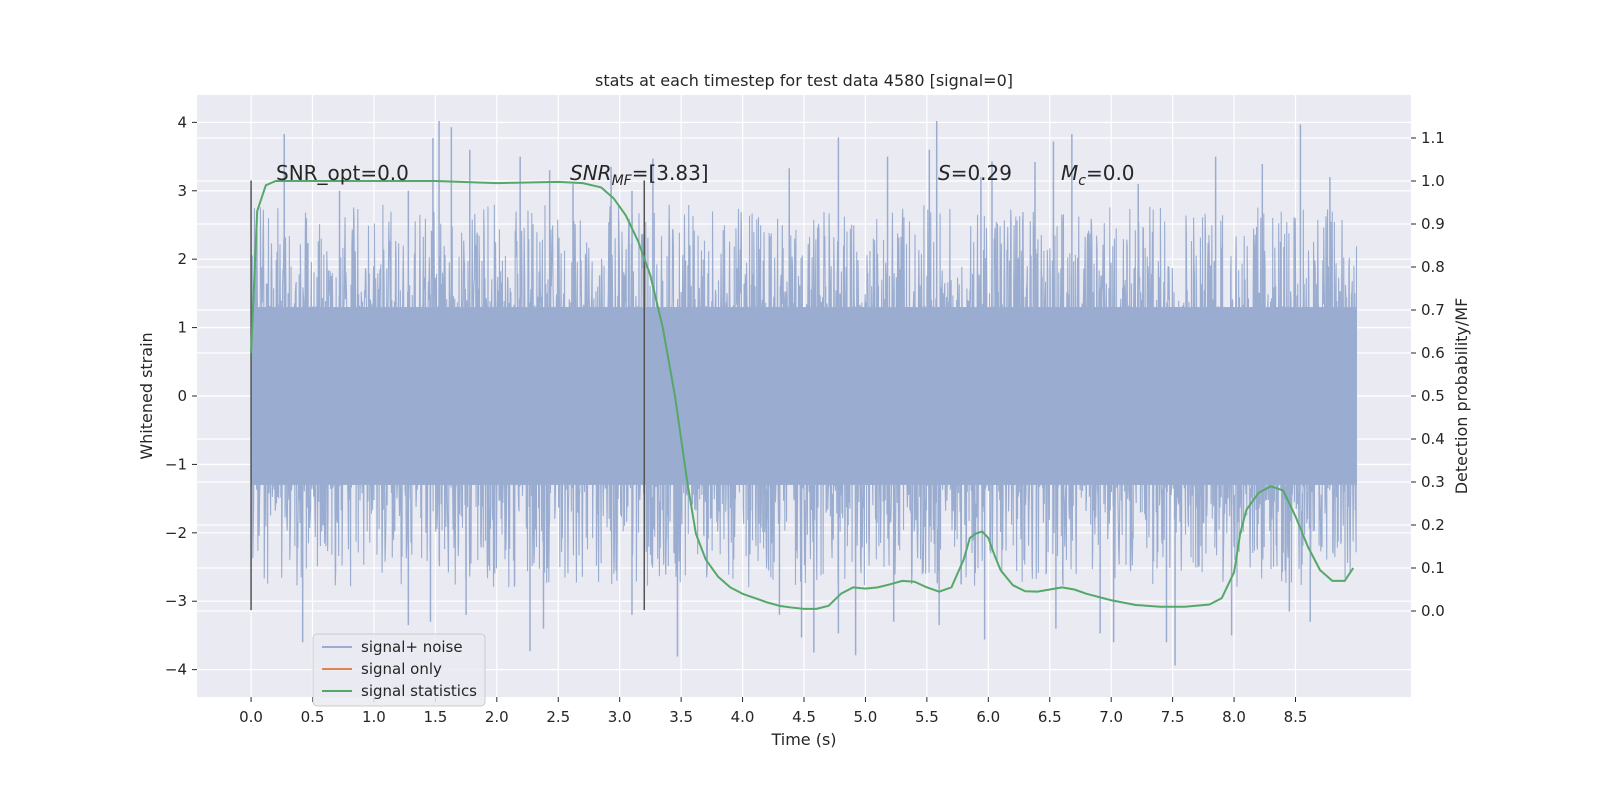 The height and width of the screenshot is (800, 1600). Describe the element at coordinates (803, 739) in the screenshot. I see `x-axis-label: Time (s)` at that location.